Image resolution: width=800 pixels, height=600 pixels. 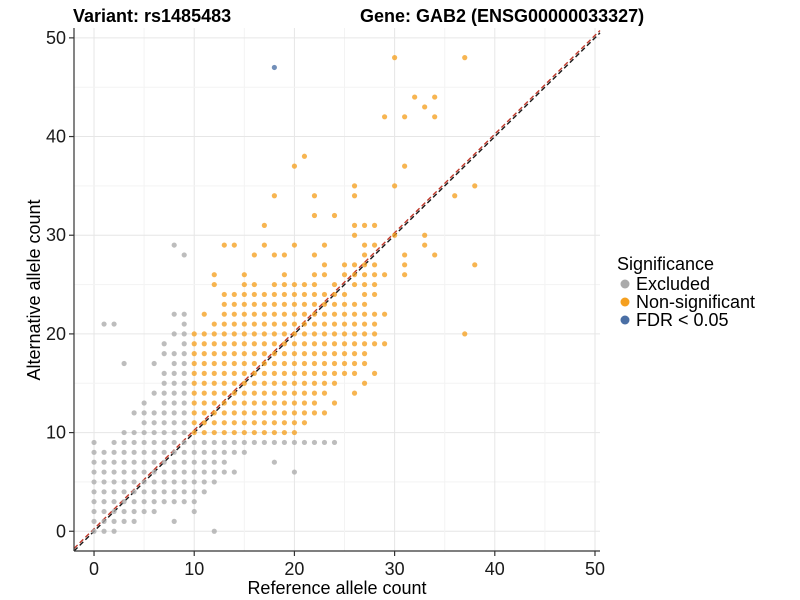 What do you see at coordinates (336, 588) in the screenshot?
I see `x-axis-title: Reference allele count` at bounding box center [336, 588].